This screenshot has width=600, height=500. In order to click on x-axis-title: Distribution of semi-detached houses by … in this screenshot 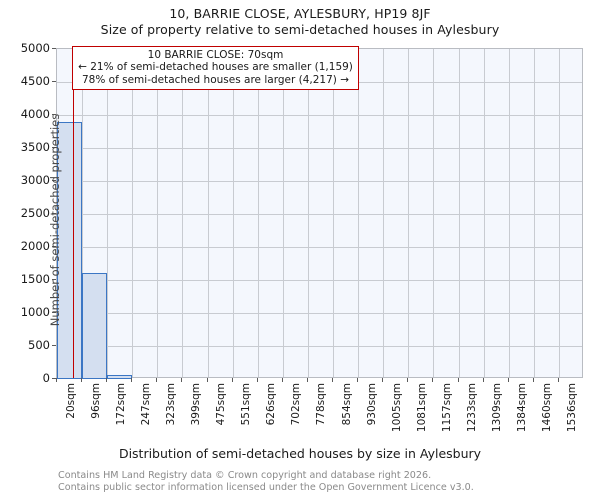, I will do `click(300, 453)`.